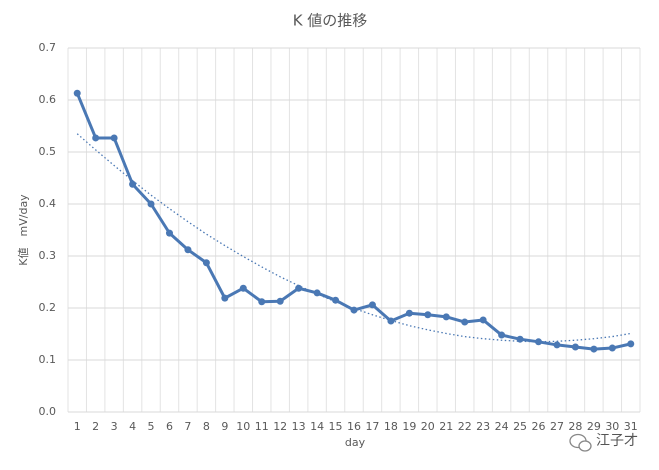 This screenshot has width=659, height=470. I want to click on y-tick-label: 0.7, so click(48, 47).